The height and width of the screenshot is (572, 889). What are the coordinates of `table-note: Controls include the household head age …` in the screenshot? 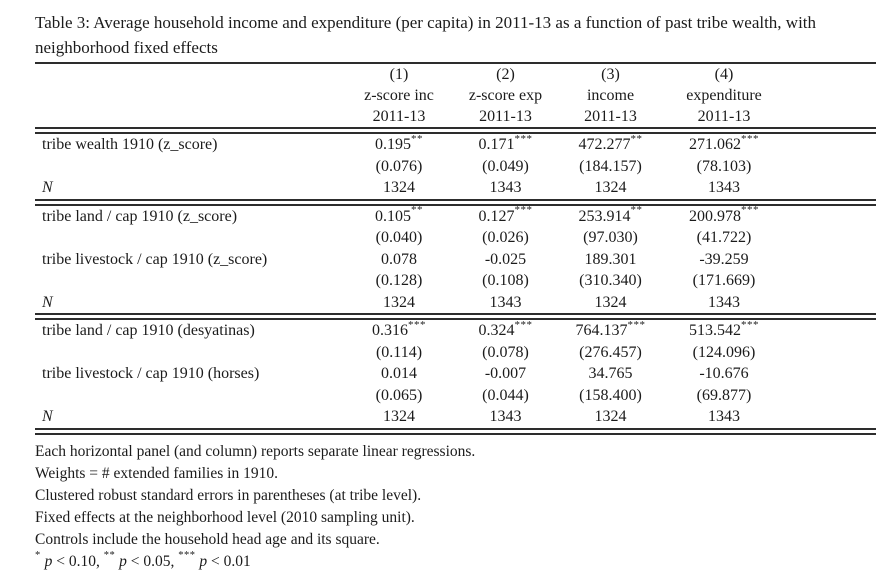 It's located at (455, 540).